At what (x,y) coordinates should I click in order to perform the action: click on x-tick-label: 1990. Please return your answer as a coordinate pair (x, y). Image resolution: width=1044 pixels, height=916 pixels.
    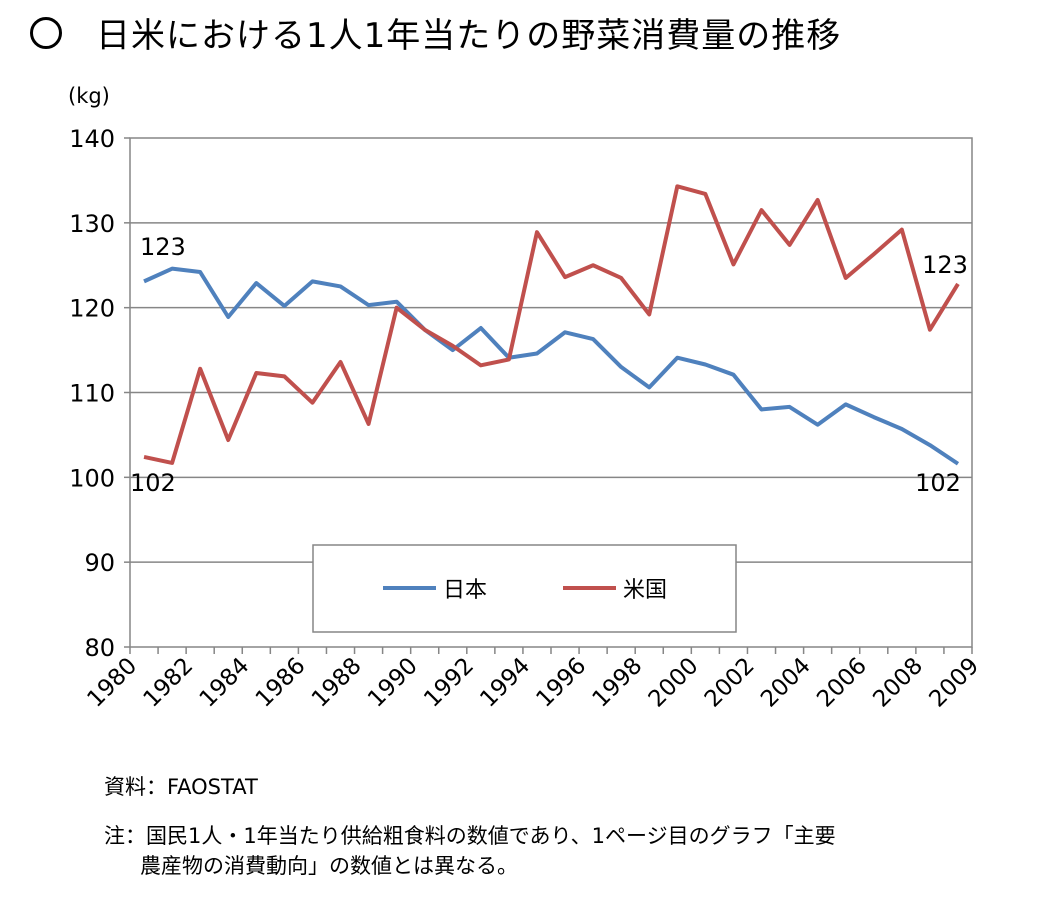
    Looking at the image, I should click on (393, 683).